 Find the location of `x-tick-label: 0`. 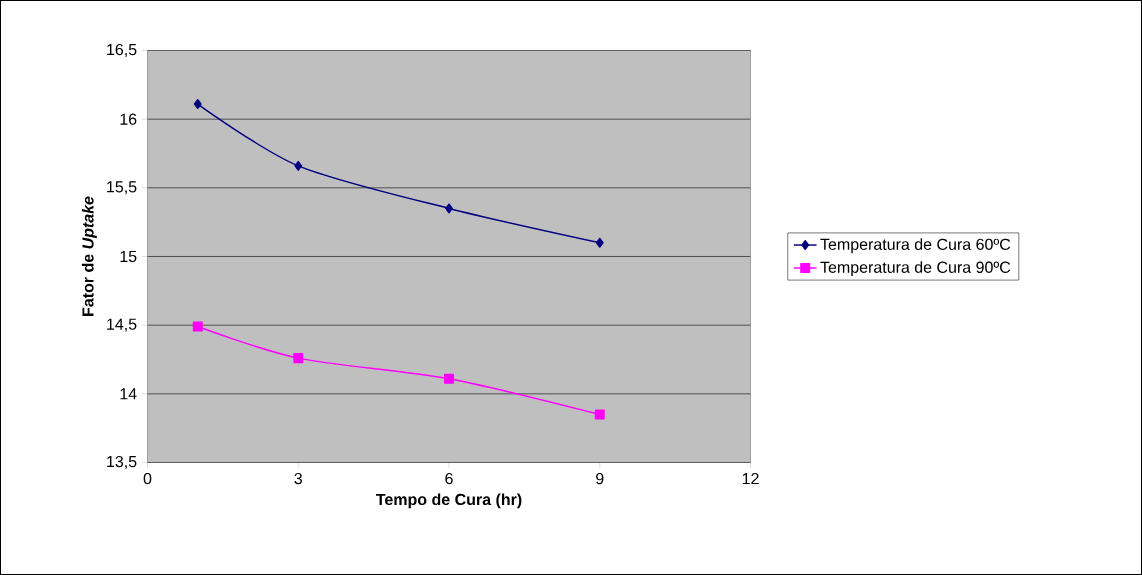

x-tick-label: 0 is located at coordinates (147, 478).